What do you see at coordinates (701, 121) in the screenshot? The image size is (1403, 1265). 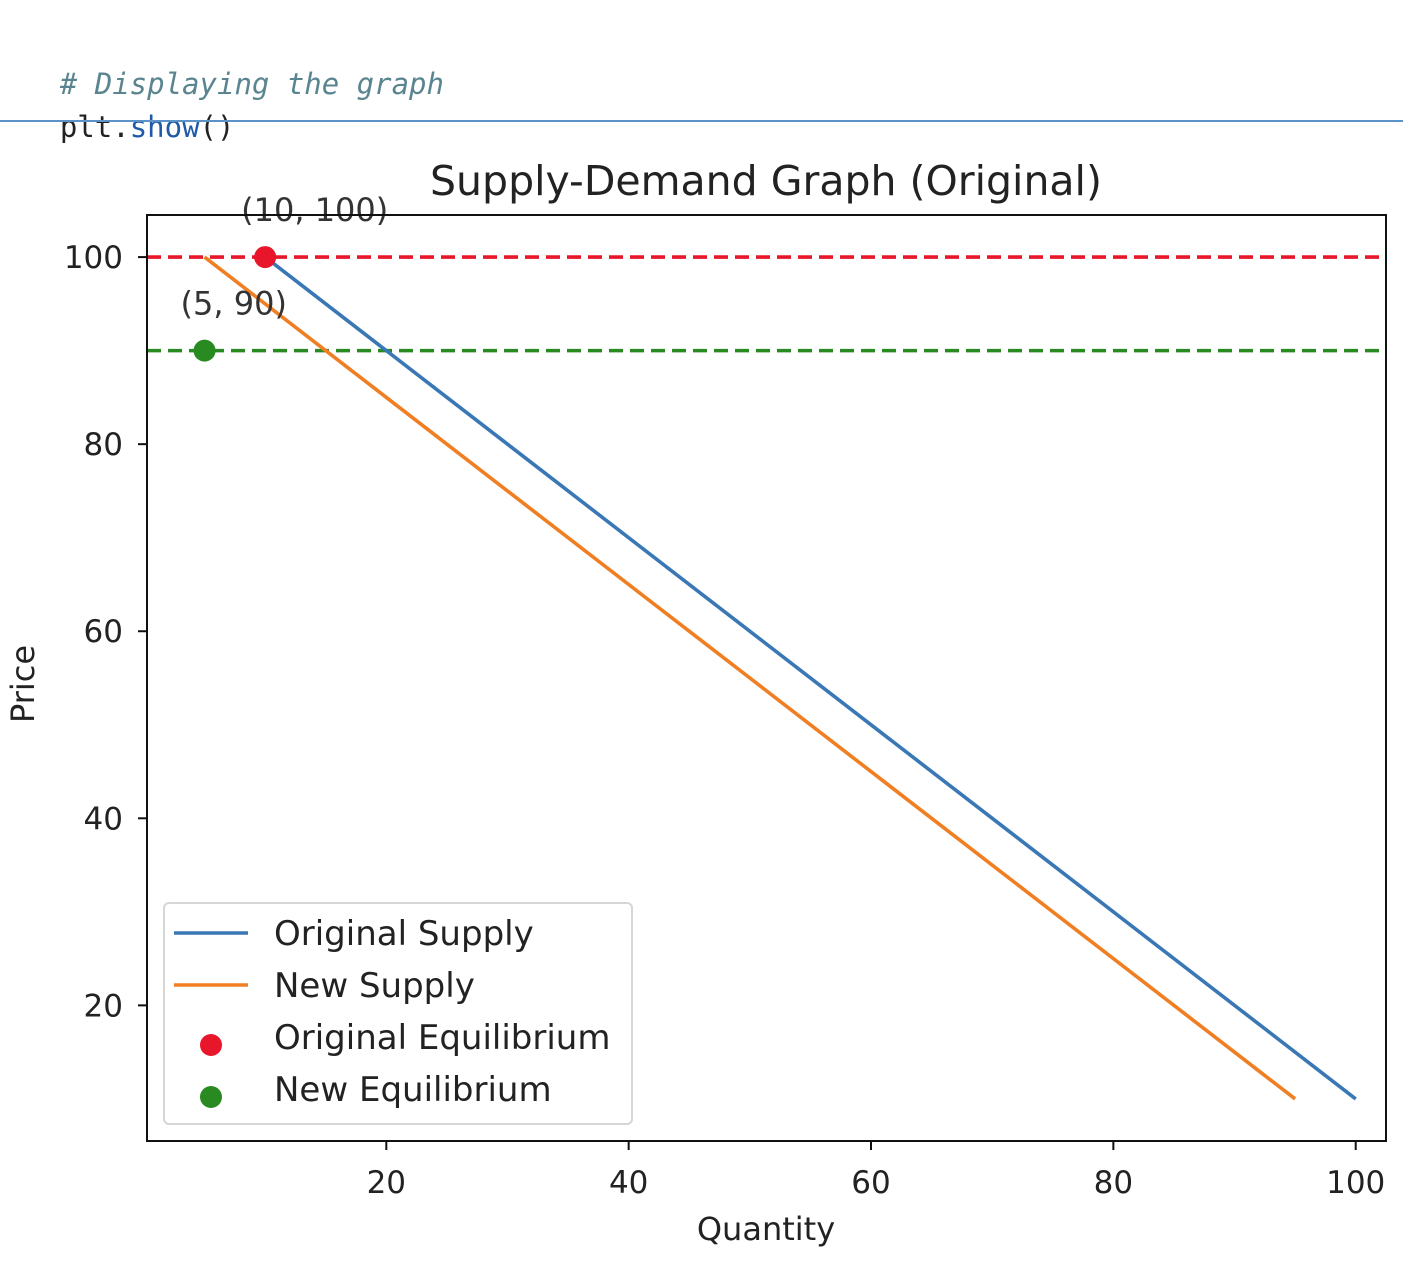 I see `cell-divider` at bounding box center [701, 121].